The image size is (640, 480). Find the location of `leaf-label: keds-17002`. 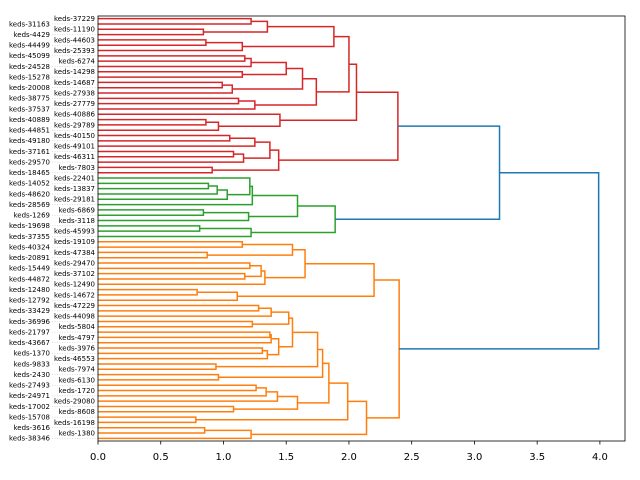

leaf-label: keds-17002 is located at coordinates (29, 407).